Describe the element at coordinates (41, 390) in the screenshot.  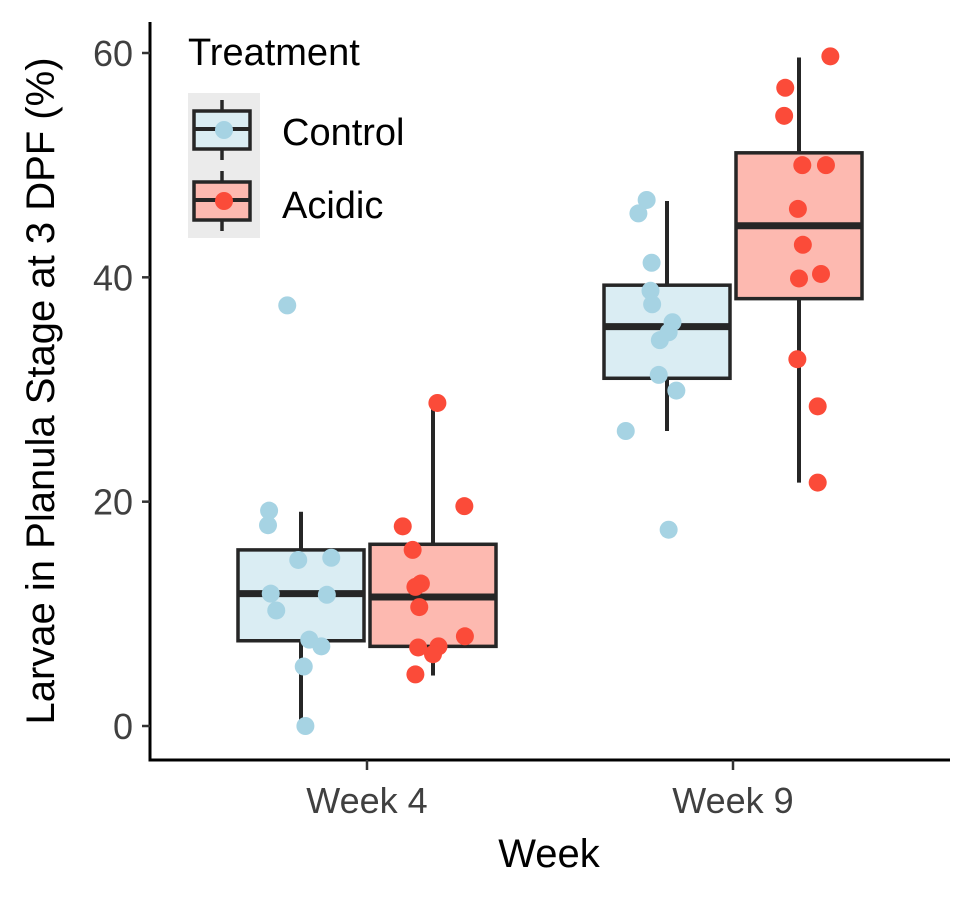
I see `y-axis-title: Larvae in Planula Stage at 3 DPF (%)` at that location.